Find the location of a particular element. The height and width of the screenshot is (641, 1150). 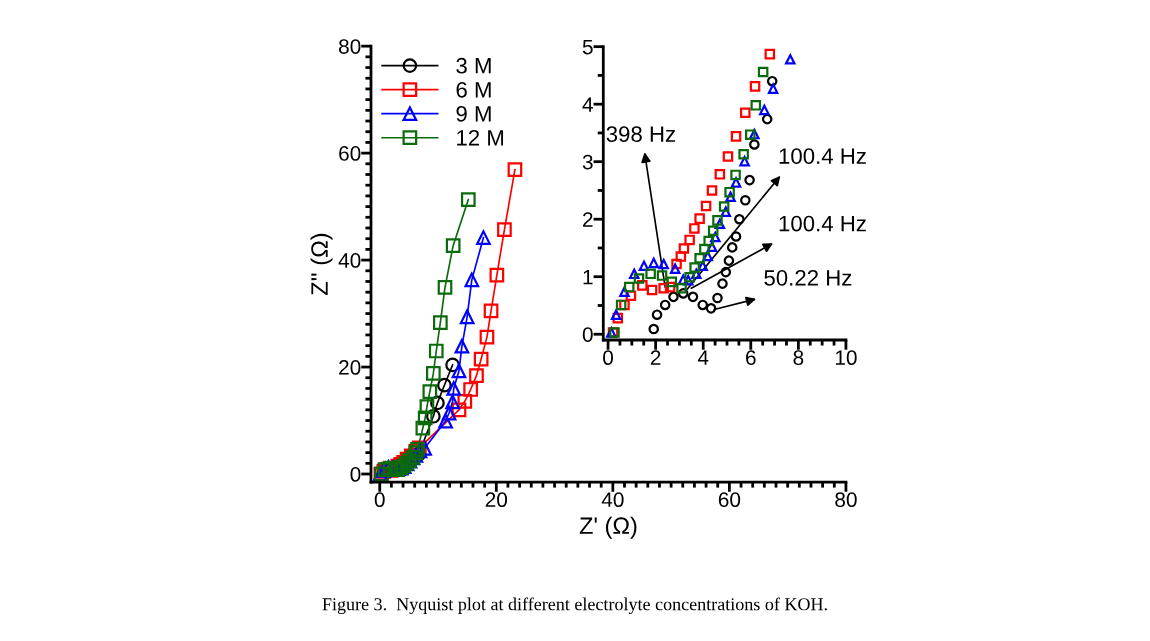

x-tick-label: 40 is located at coordinates (612, 500).